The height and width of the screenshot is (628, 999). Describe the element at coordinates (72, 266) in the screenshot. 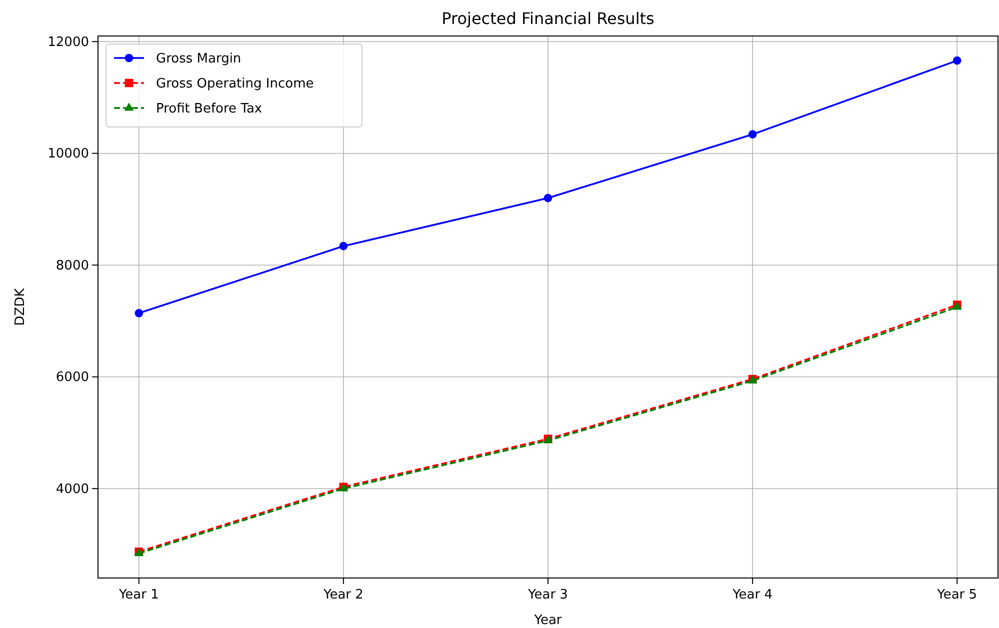

I see `y-tick-label: 8000` at that location.